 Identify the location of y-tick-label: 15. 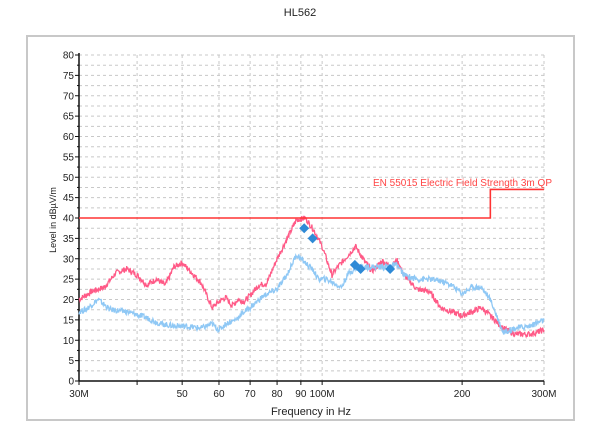
(69, 320).